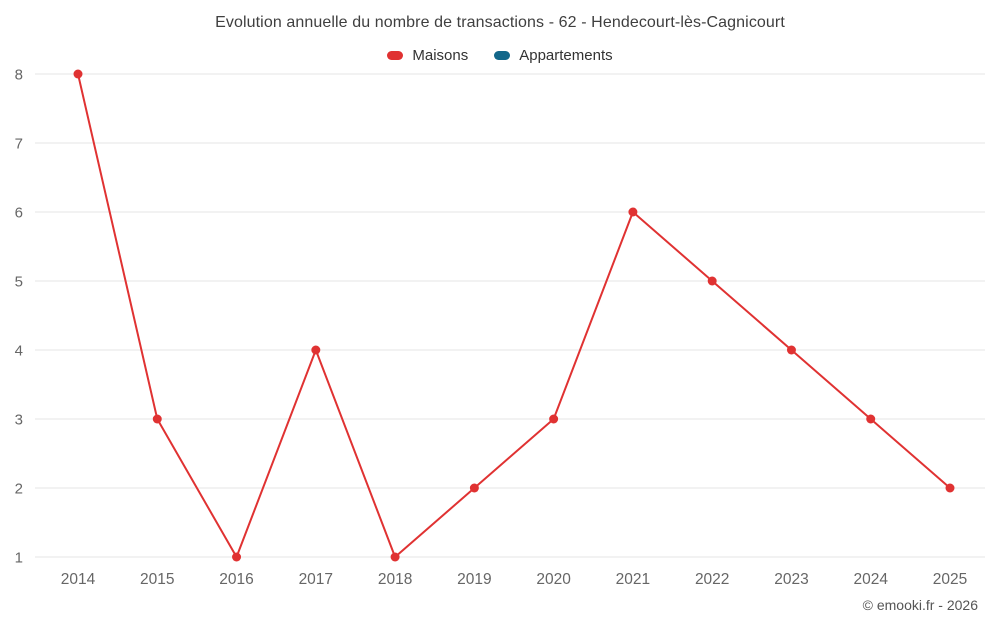 The image size is (1000, 625). What do you see at coordinates (791, 579) in the screenshot?
I see `x-tick-label: 2023` at bounding box center [791, 579].